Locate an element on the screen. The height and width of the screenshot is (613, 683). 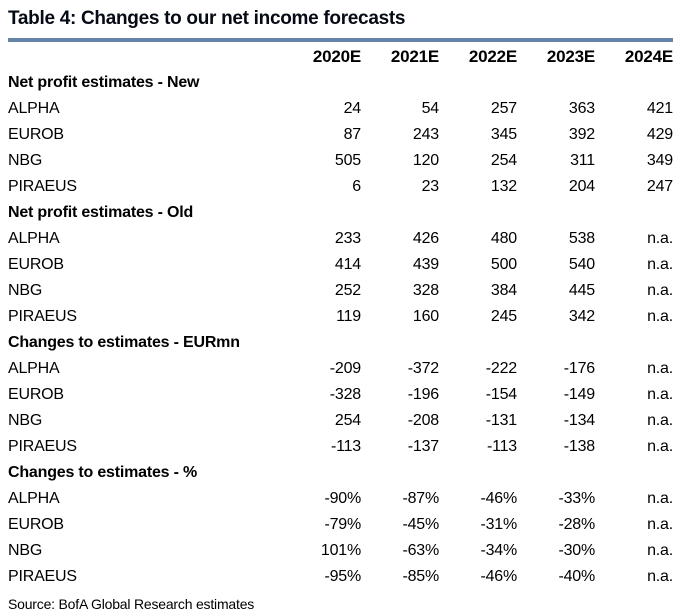
forecast-table-head: 2020E 2021E 2022E 2023E 2024E is located at coordinates (340, 57).